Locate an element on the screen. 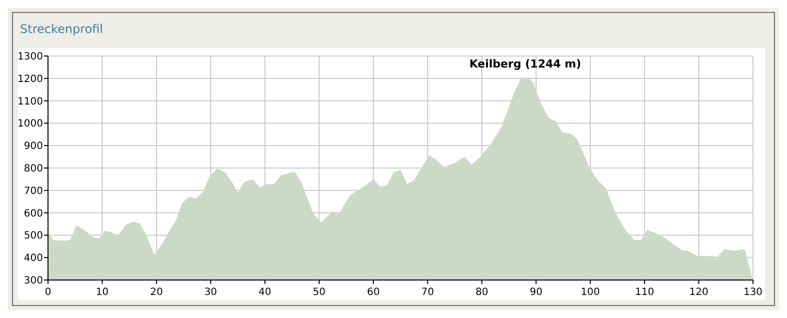 This screenshot has width=787, height=318. y-tick-label: 1200 is located at coordinates (30, 79).